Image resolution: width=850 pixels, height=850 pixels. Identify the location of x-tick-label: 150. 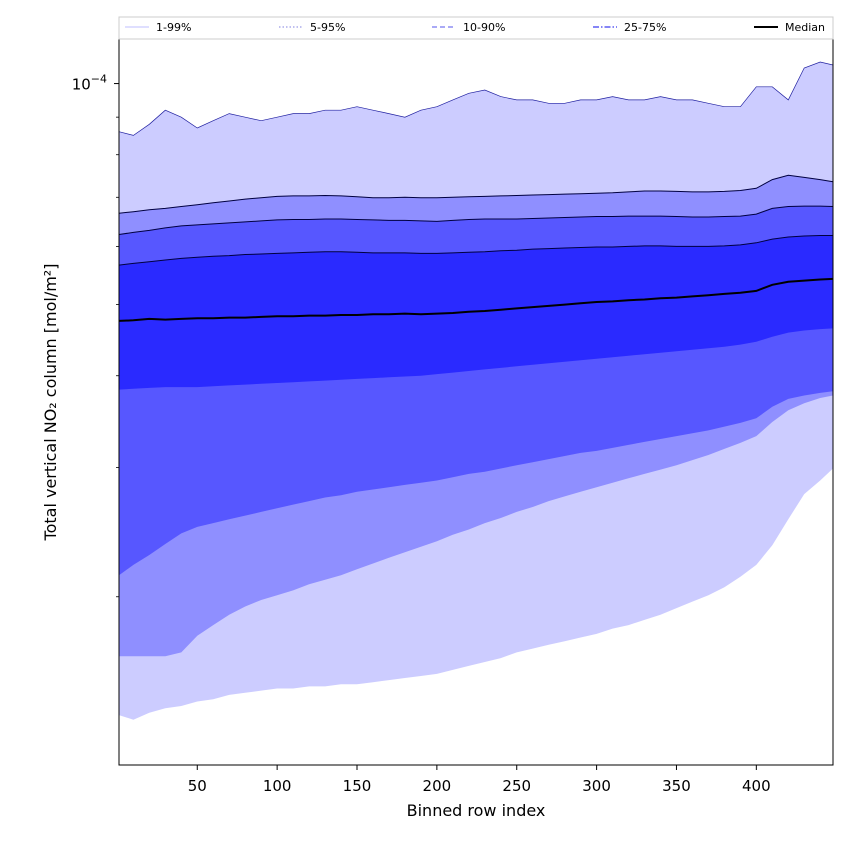
(357, 786).